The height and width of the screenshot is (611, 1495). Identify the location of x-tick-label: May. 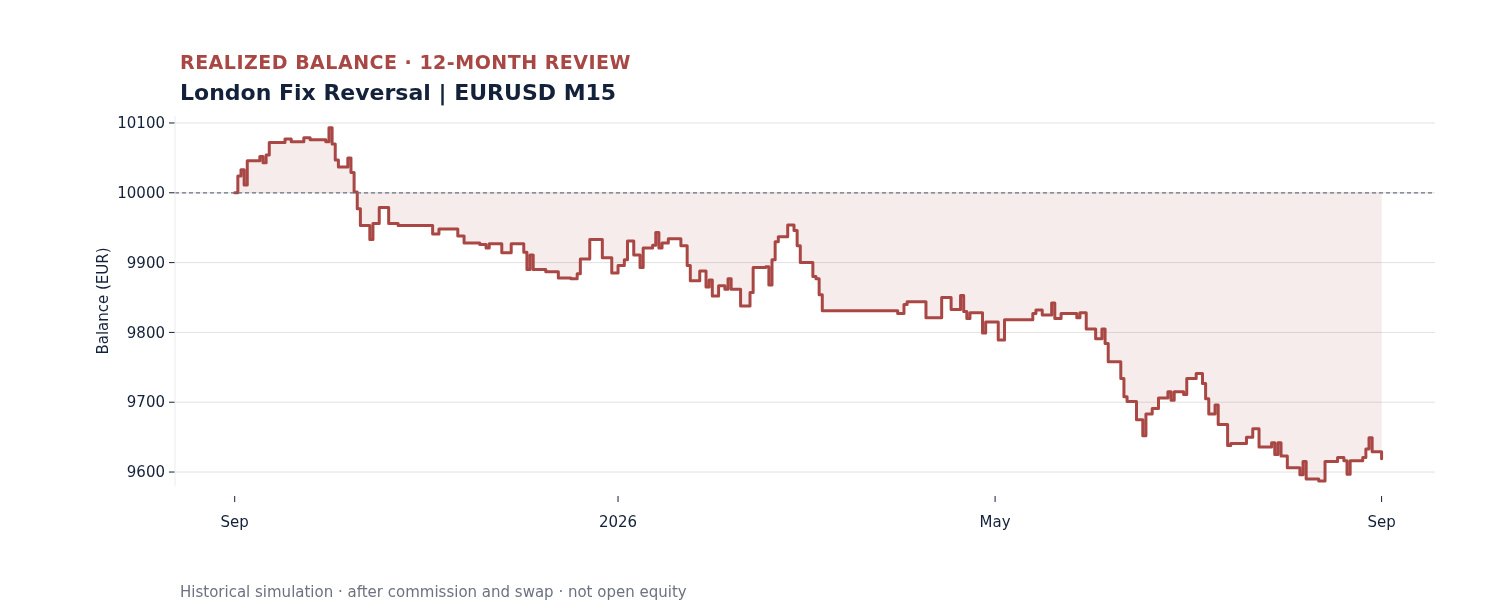
(995, 522).